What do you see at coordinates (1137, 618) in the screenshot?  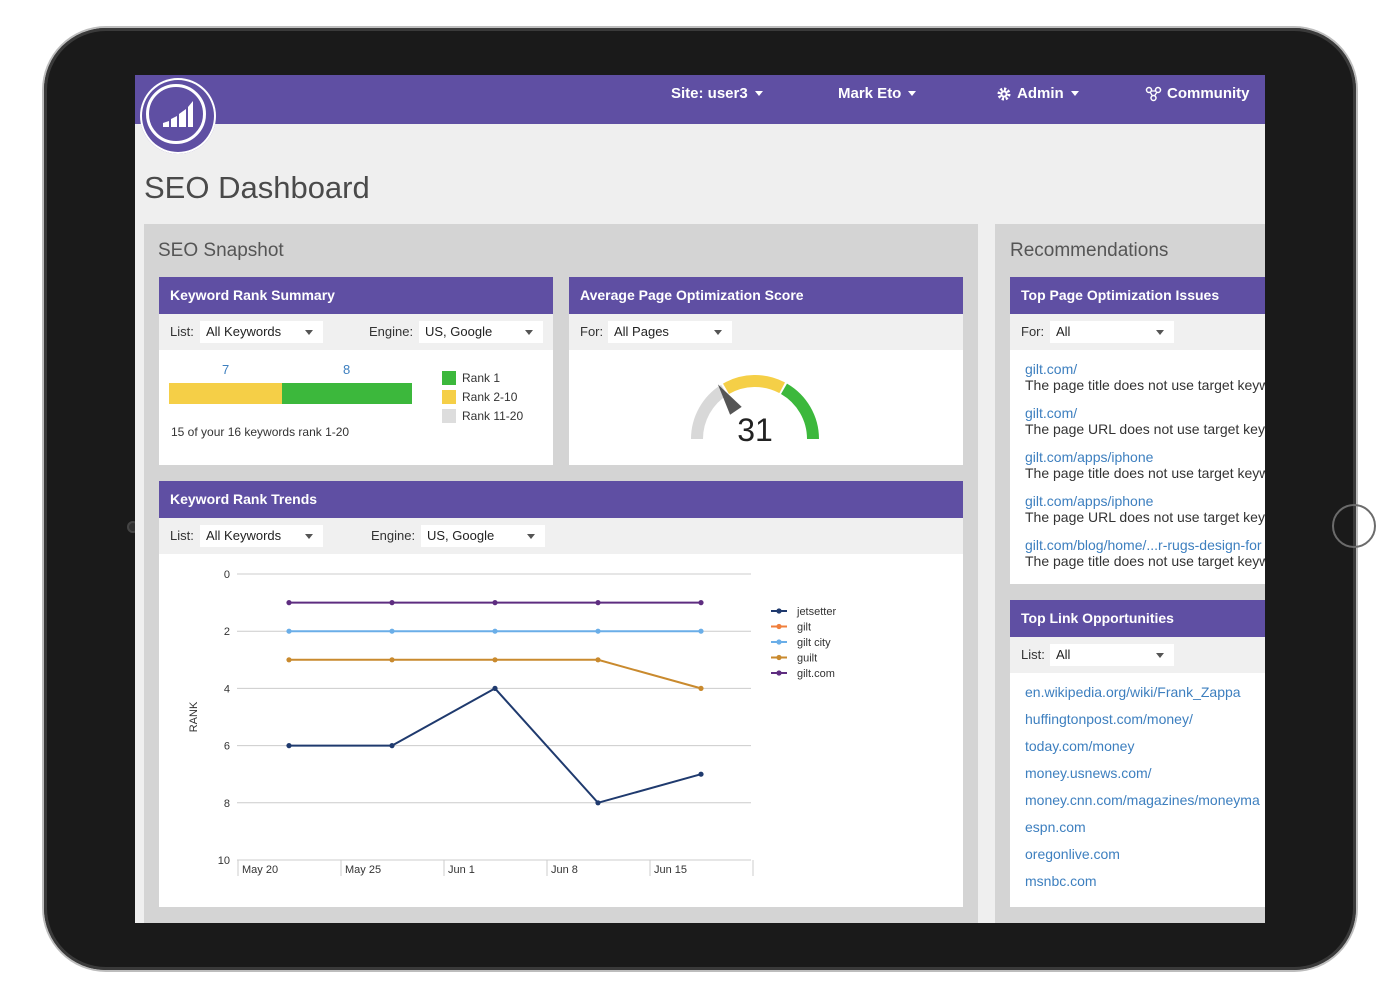 I see `panel-title: Top Link Opportunities` at bounding box center [1137, 618].